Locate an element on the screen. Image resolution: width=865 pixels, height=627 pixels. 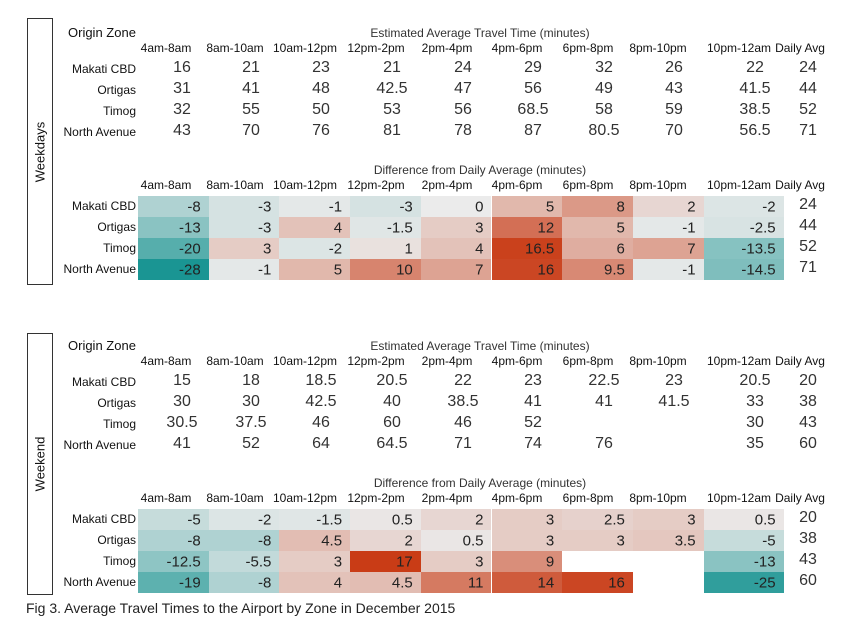
heatmap-cell-value: -8 is located at coordinates (194, 540).